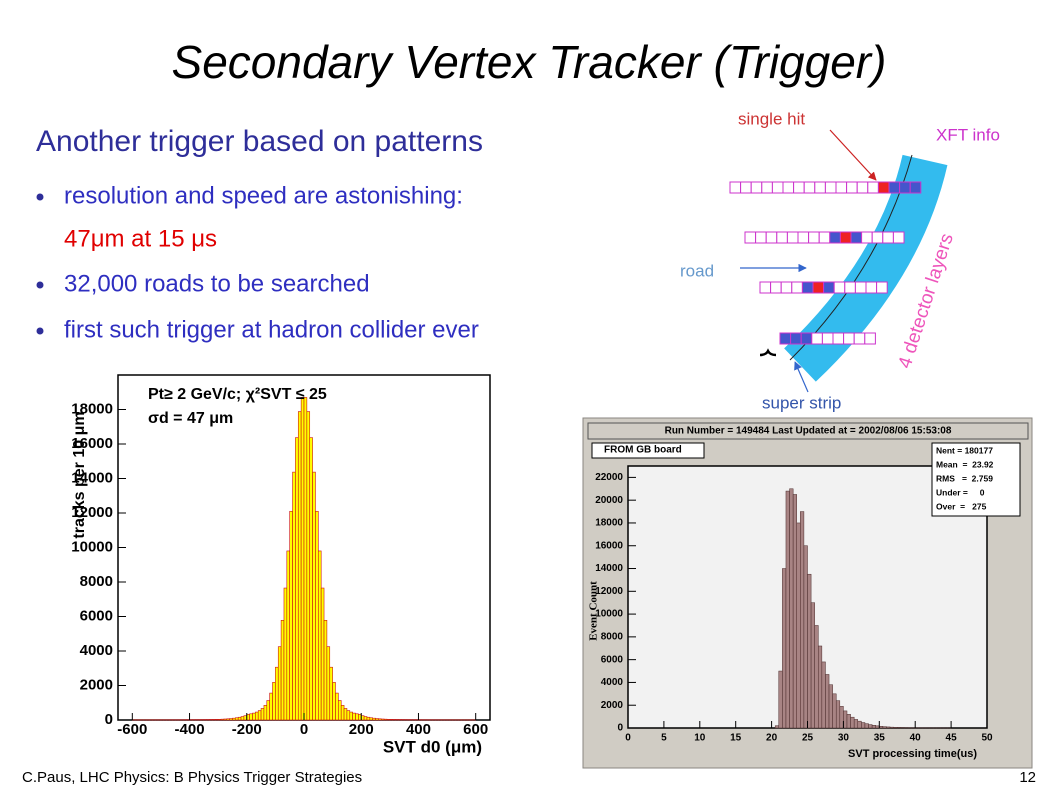 Image resolution: width=1058 pixels, height=793 pixels. Describe the element at coordinates (801, 377) in the screenshot. I see `arrow` at that location.